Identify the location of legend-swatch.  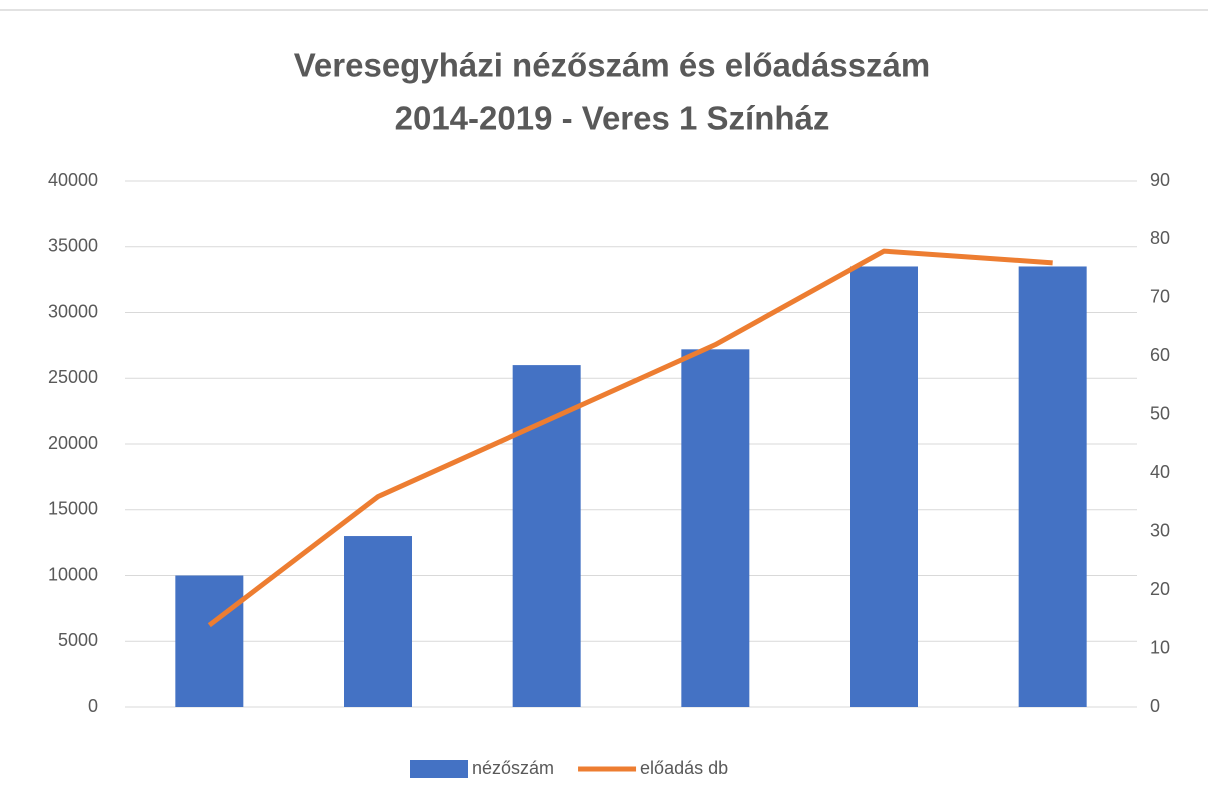
(439, 769).